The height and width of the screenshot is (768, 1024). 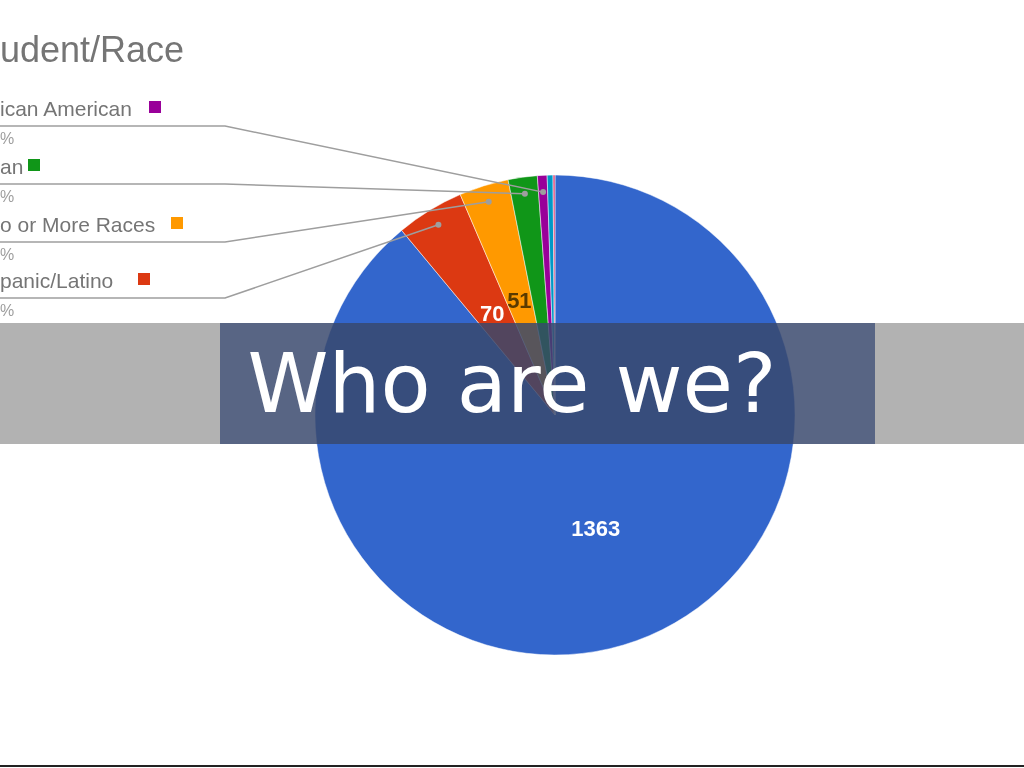 I want to click on text: Who are we?, so click(x=512, y=383).